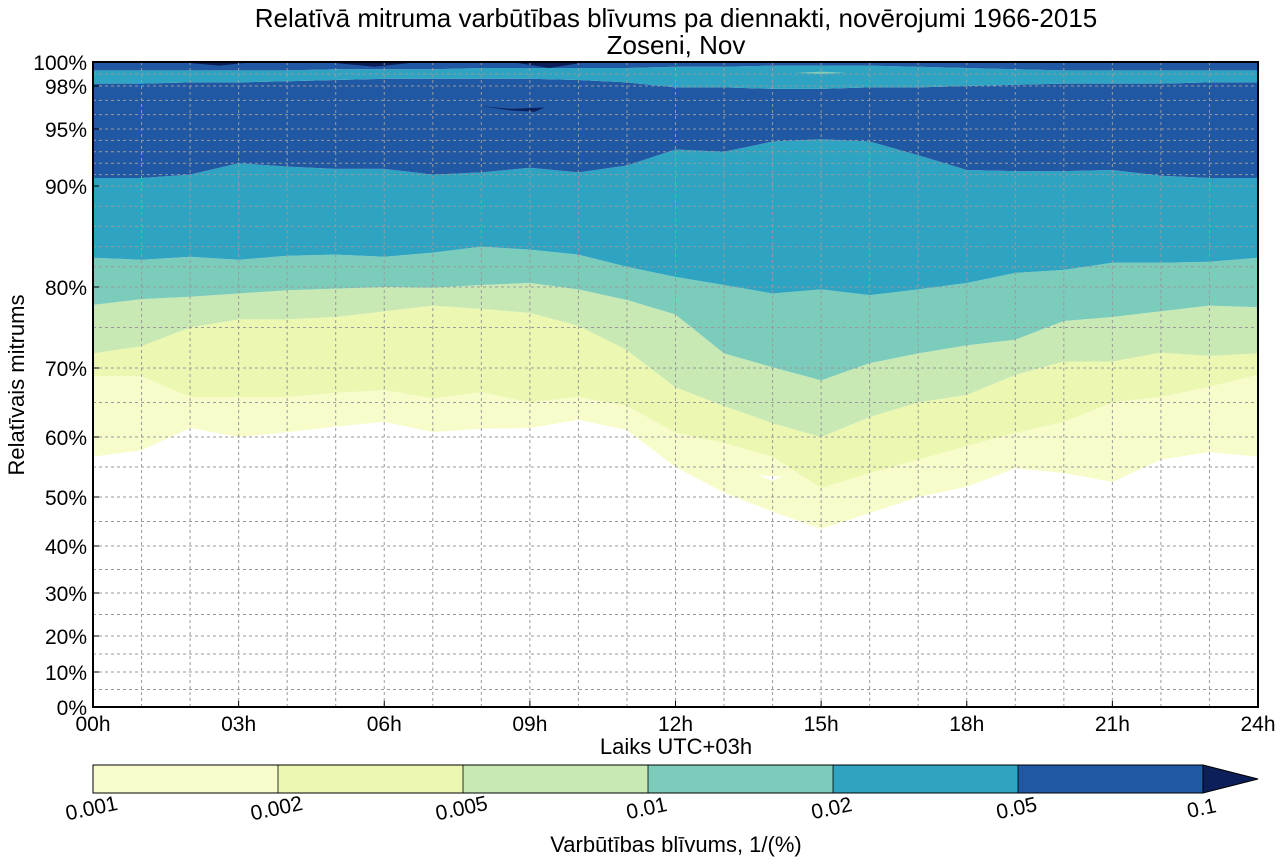 The height and width of the screenshot is (868, 1284). What do you see at coordinates (66, 87) in the screenshot?
I see `y-tick-label: 98%` at bounding box center [66, 87].